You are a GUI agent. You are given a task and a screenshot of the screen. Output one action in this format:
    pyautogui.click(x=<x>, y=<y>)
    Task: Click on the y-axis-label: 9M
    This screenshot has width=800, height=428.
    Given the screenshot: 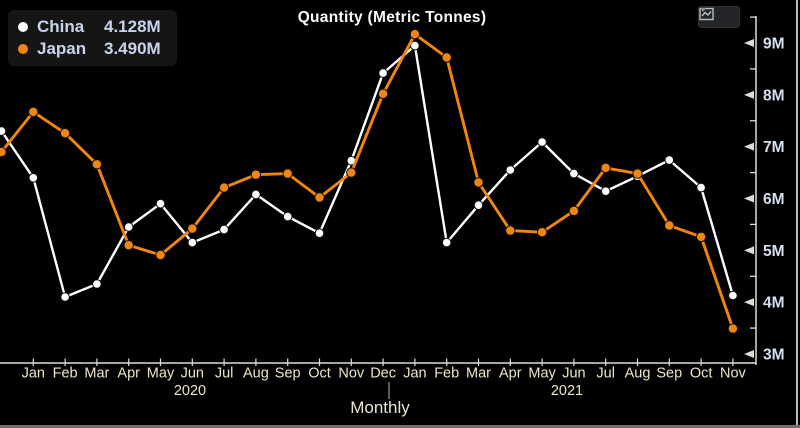 What is the action you would take?
    pyautogui.click(x=774, y=44)
    